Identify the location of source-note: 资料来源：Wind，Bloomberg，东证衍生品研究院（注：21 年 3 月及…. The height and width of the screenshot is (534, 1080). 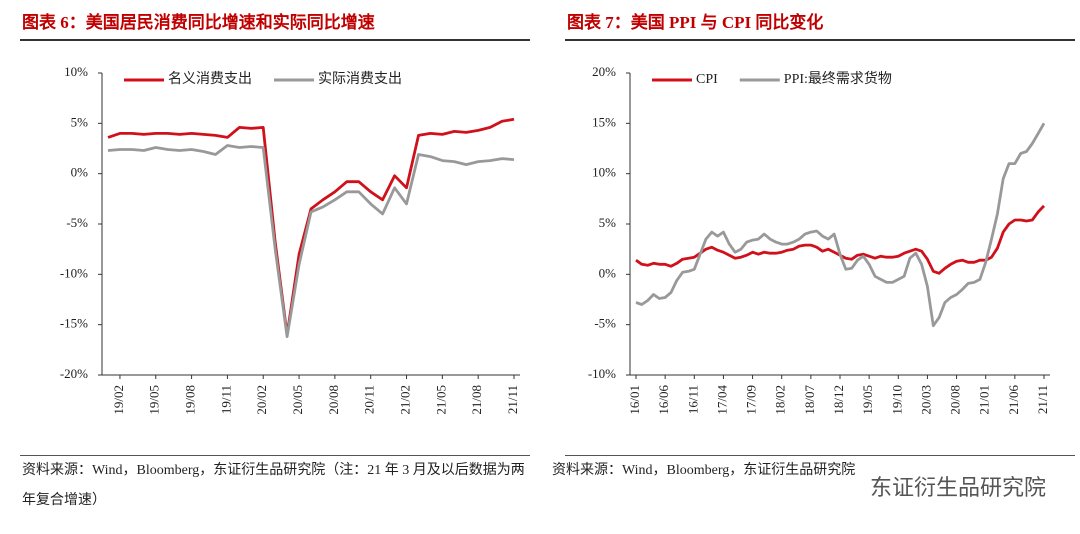
(273, 485).